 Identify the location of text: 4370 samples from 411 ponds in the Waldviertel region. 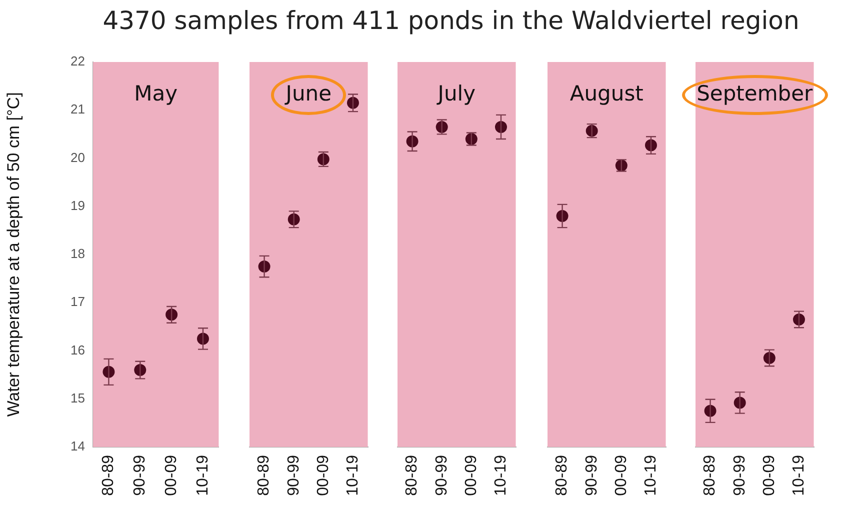
(451, 20).